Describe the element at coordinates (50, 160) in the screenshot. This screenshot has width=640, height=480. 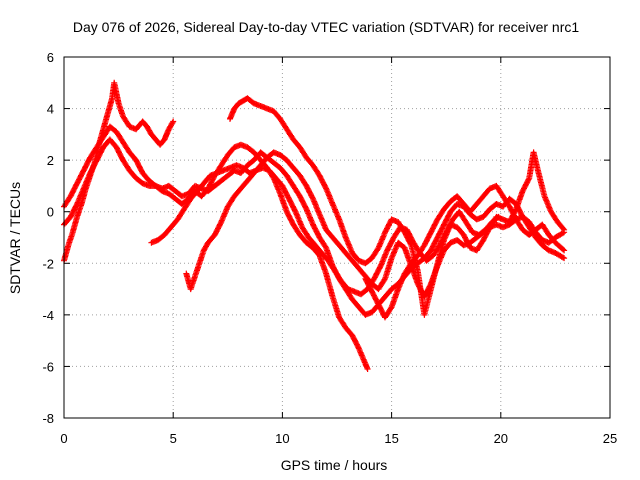
I see `y-tick-label: 2` at that location.